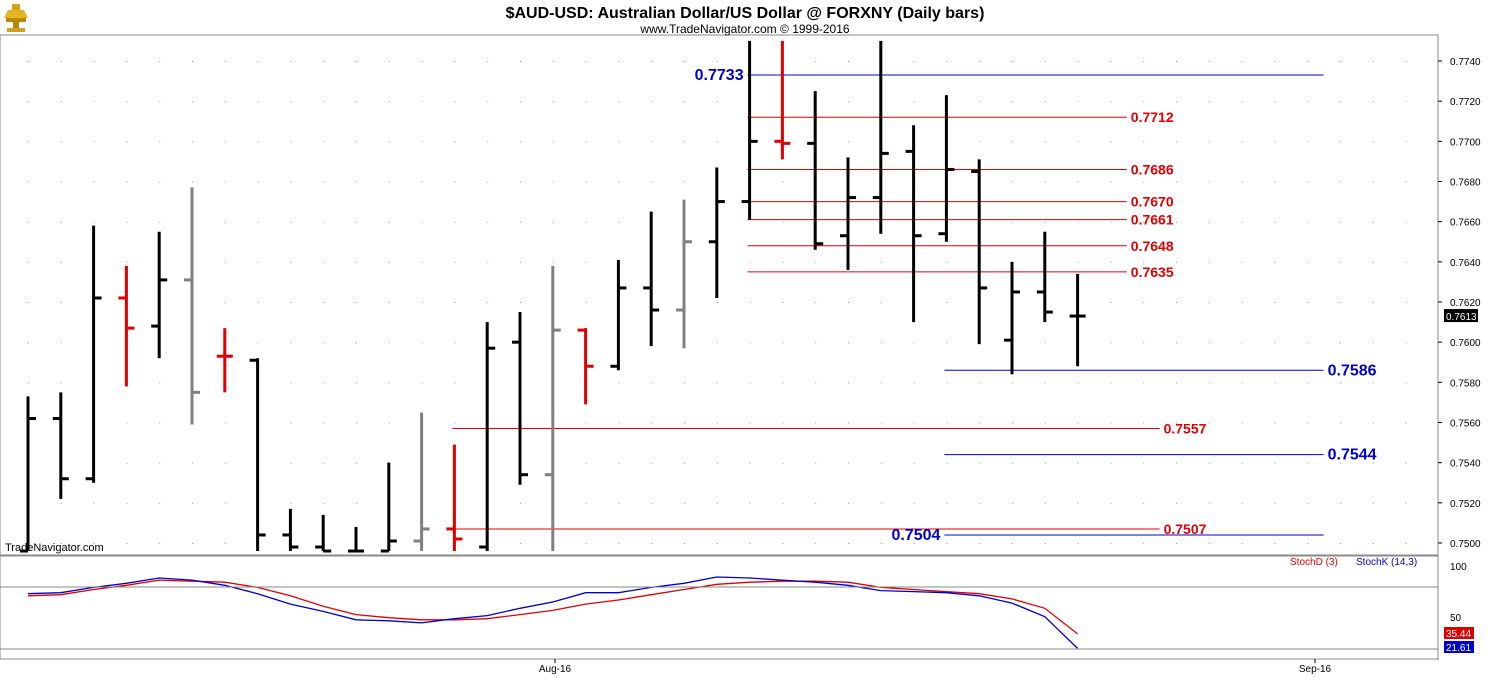 The height and width of the screenshot is (678, 1492). What do you see at coordinates (1315, 669) in the screenshot?
I see `x-label-sep: Sep-16` at bounding box center [1315, 669].